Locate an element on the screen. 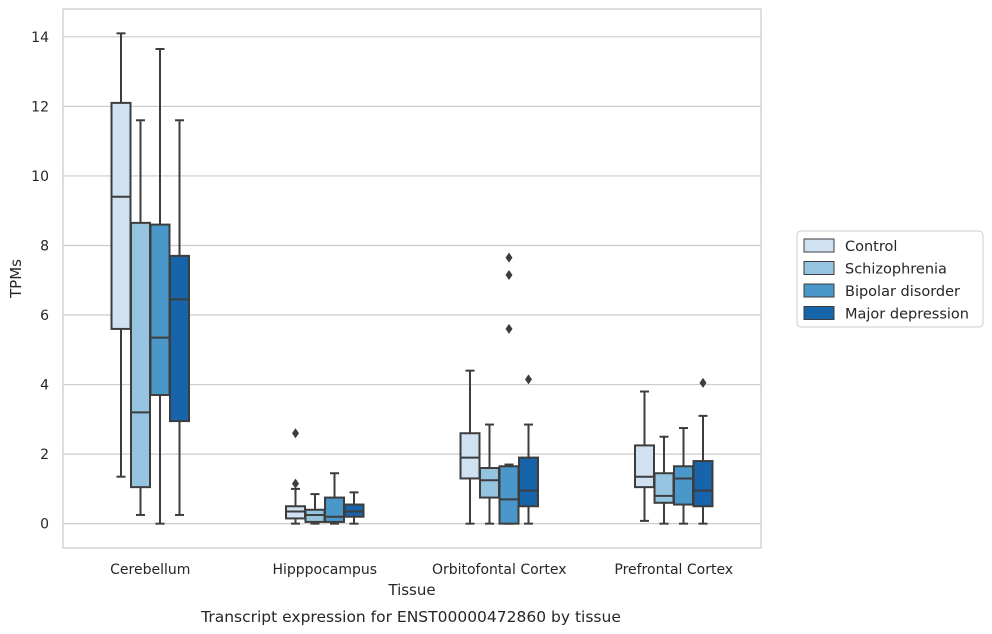 The height and width of the screenshot is (634, 992). y-tick-label: 4 is located at coordinates (44, 386).